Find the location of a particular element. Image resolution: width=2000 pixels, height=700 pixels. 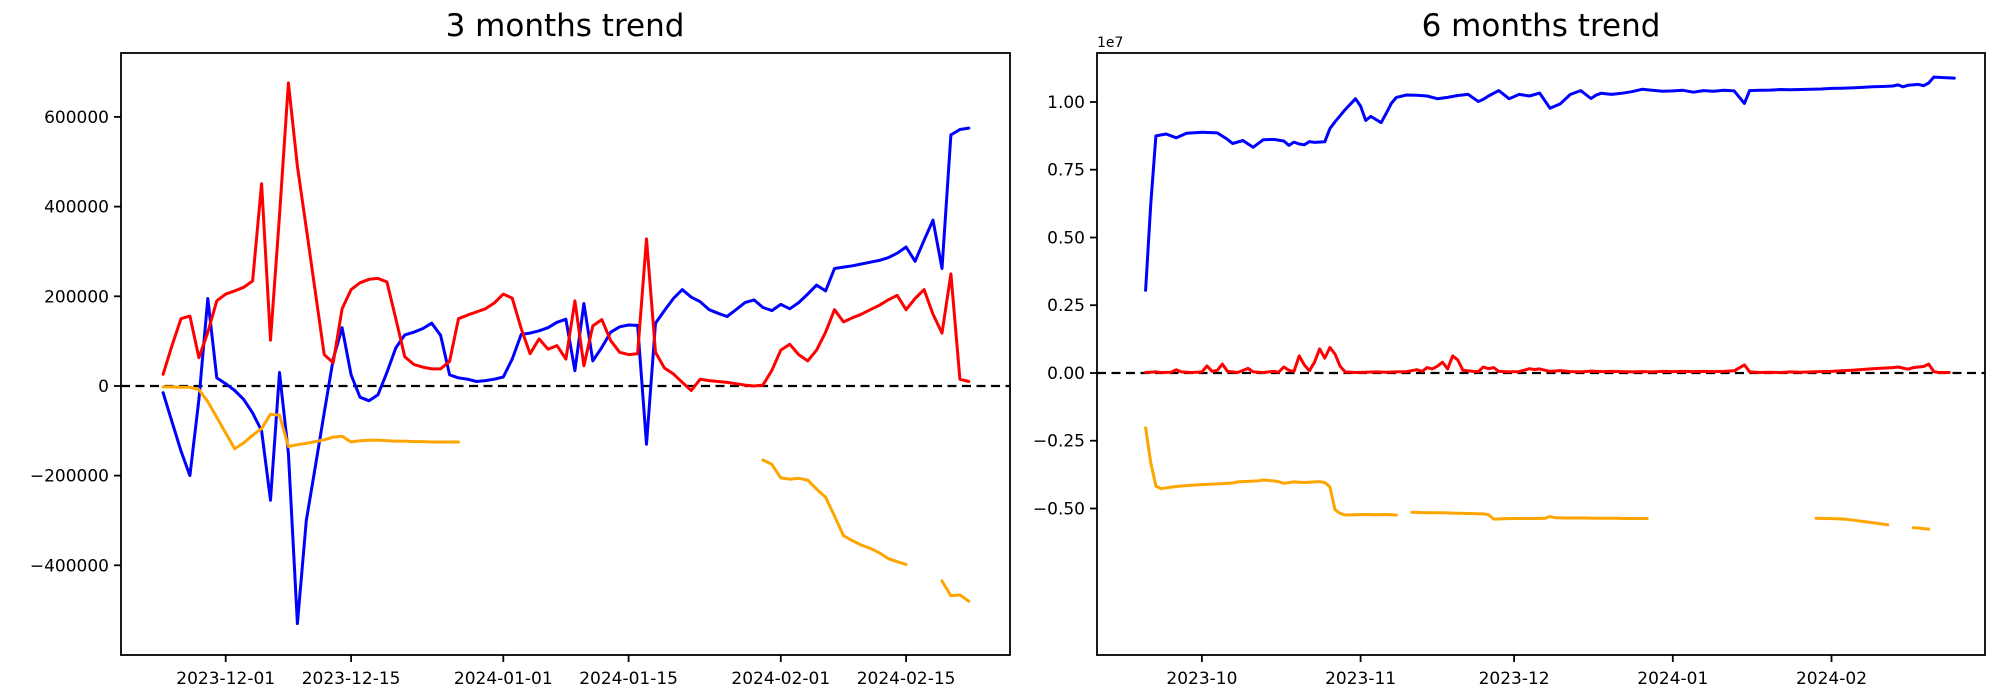

y-tick-label: 1.00 is located at coordinates (1066, 103).